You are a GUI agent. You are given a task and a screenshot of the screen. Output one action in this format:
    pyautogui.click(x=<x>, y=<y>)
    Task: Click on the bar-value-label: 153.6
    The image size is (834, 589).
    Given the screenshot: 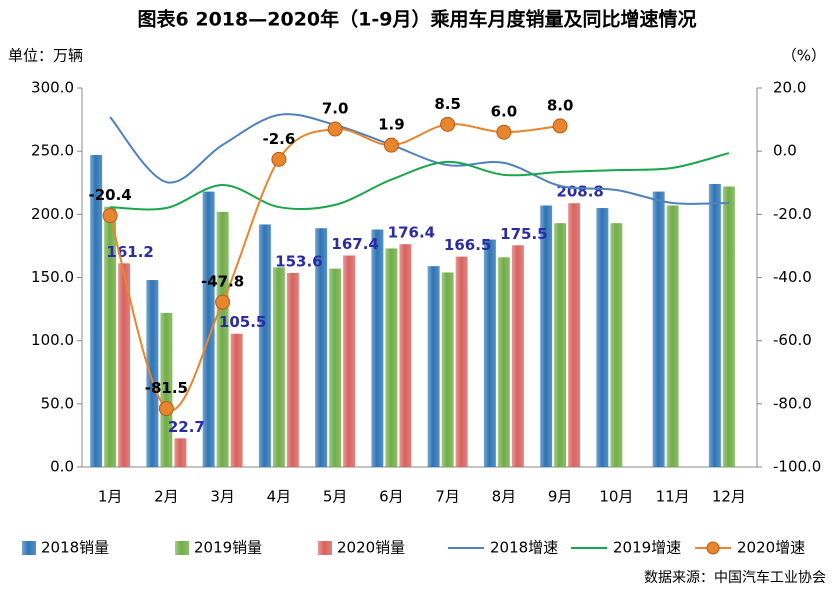 What is the action you would take?
    pyautogui.click(x=298, y=261)
    